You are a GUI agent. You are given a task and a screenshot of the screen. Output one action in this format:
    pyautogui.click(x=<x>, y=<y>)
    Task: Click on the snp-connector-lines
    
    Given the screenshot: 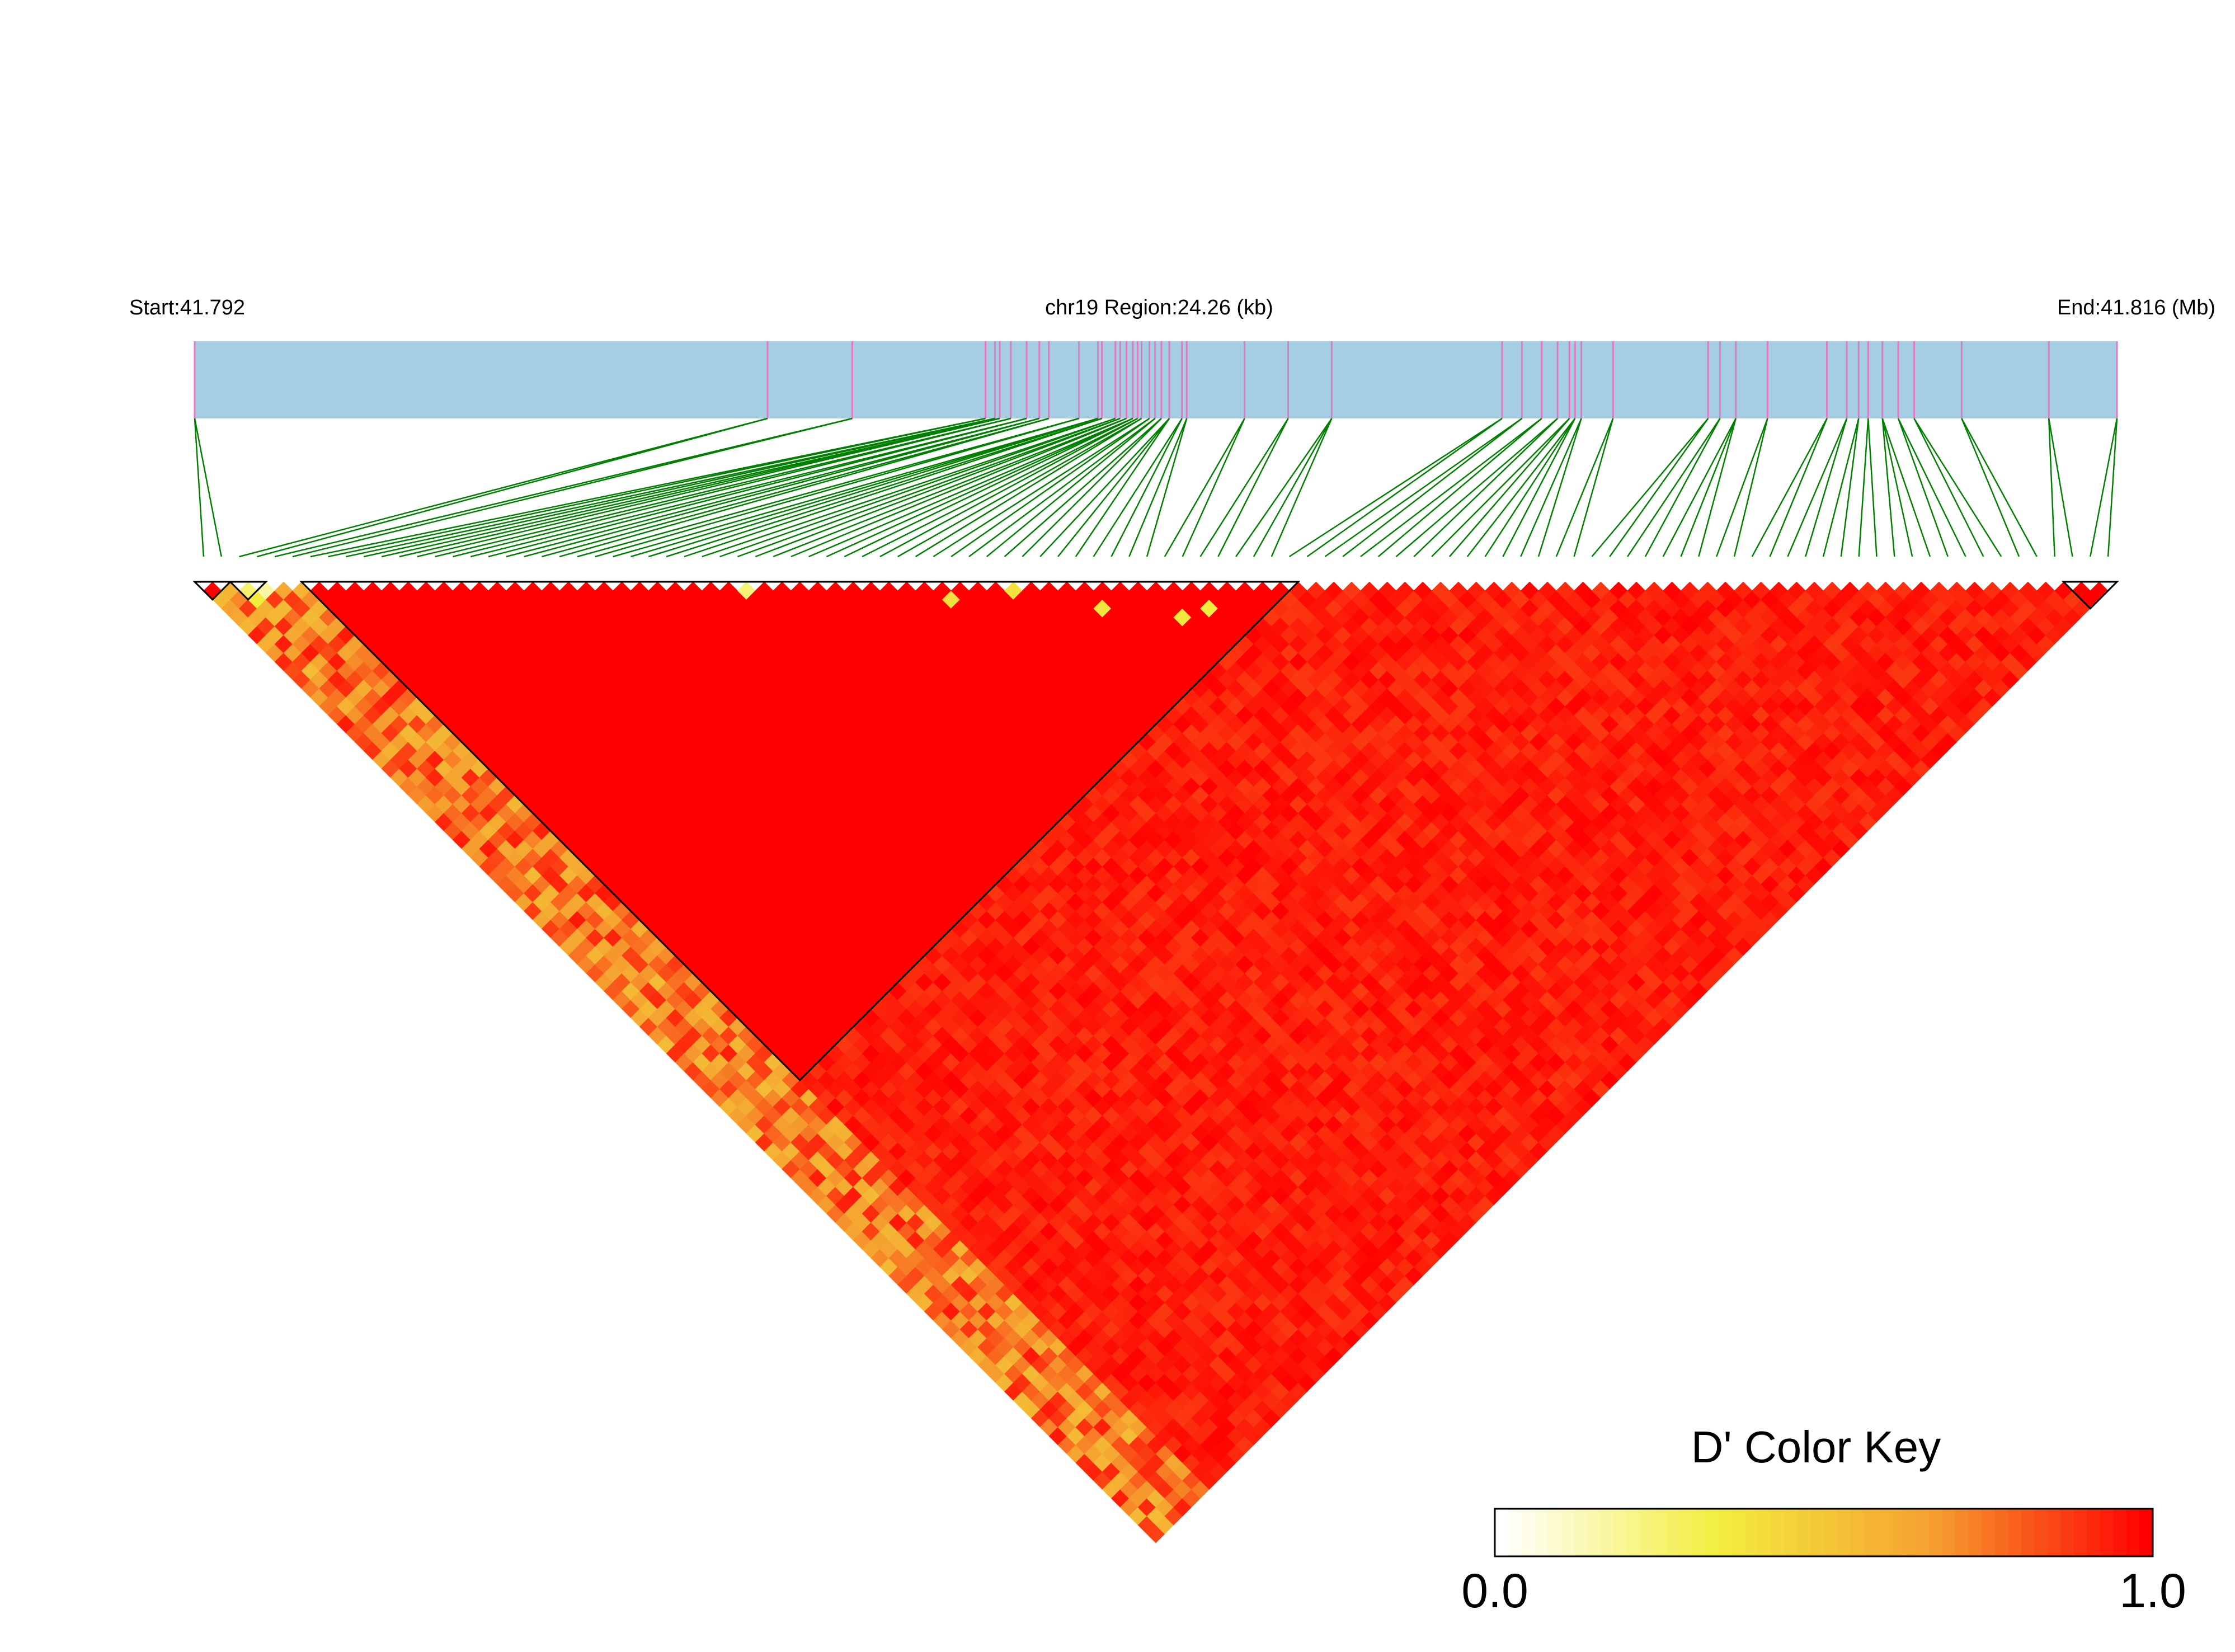 What is the action you would take?
    pyautogui.click(x=1156, y=488)
    